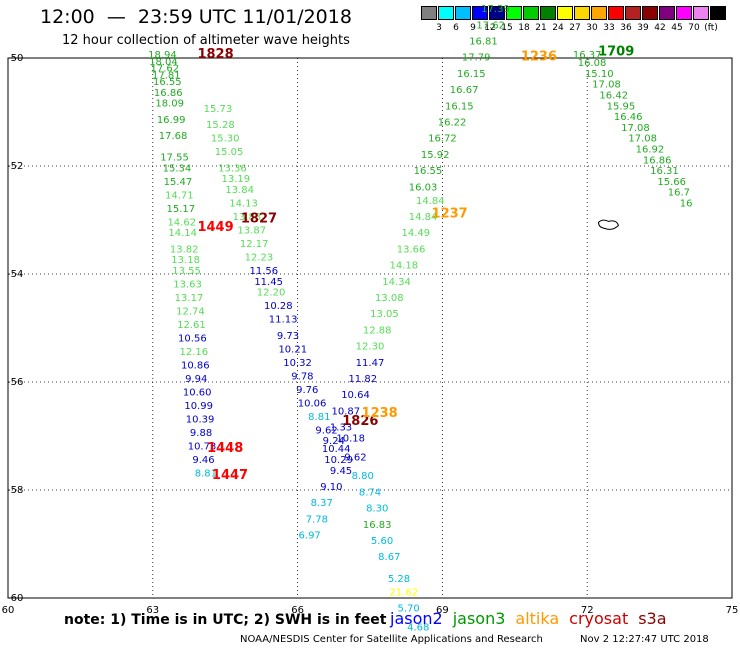 Image resolution: width=740 pixels, height=650 pixels. I want to click on wave-height-point: 10.39, so click(200, 420).